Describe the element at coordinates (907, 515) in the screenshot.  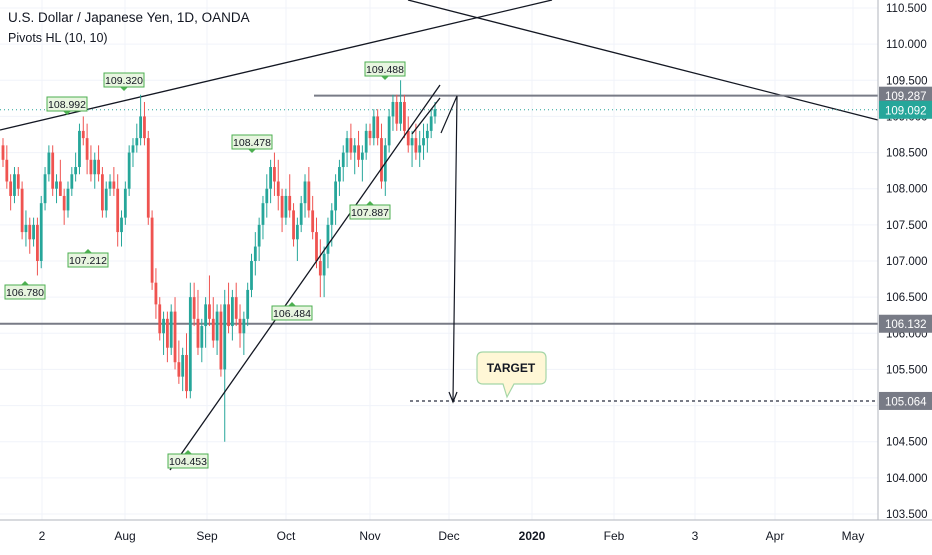
I see `y-tick-label: 103.500` at that location.